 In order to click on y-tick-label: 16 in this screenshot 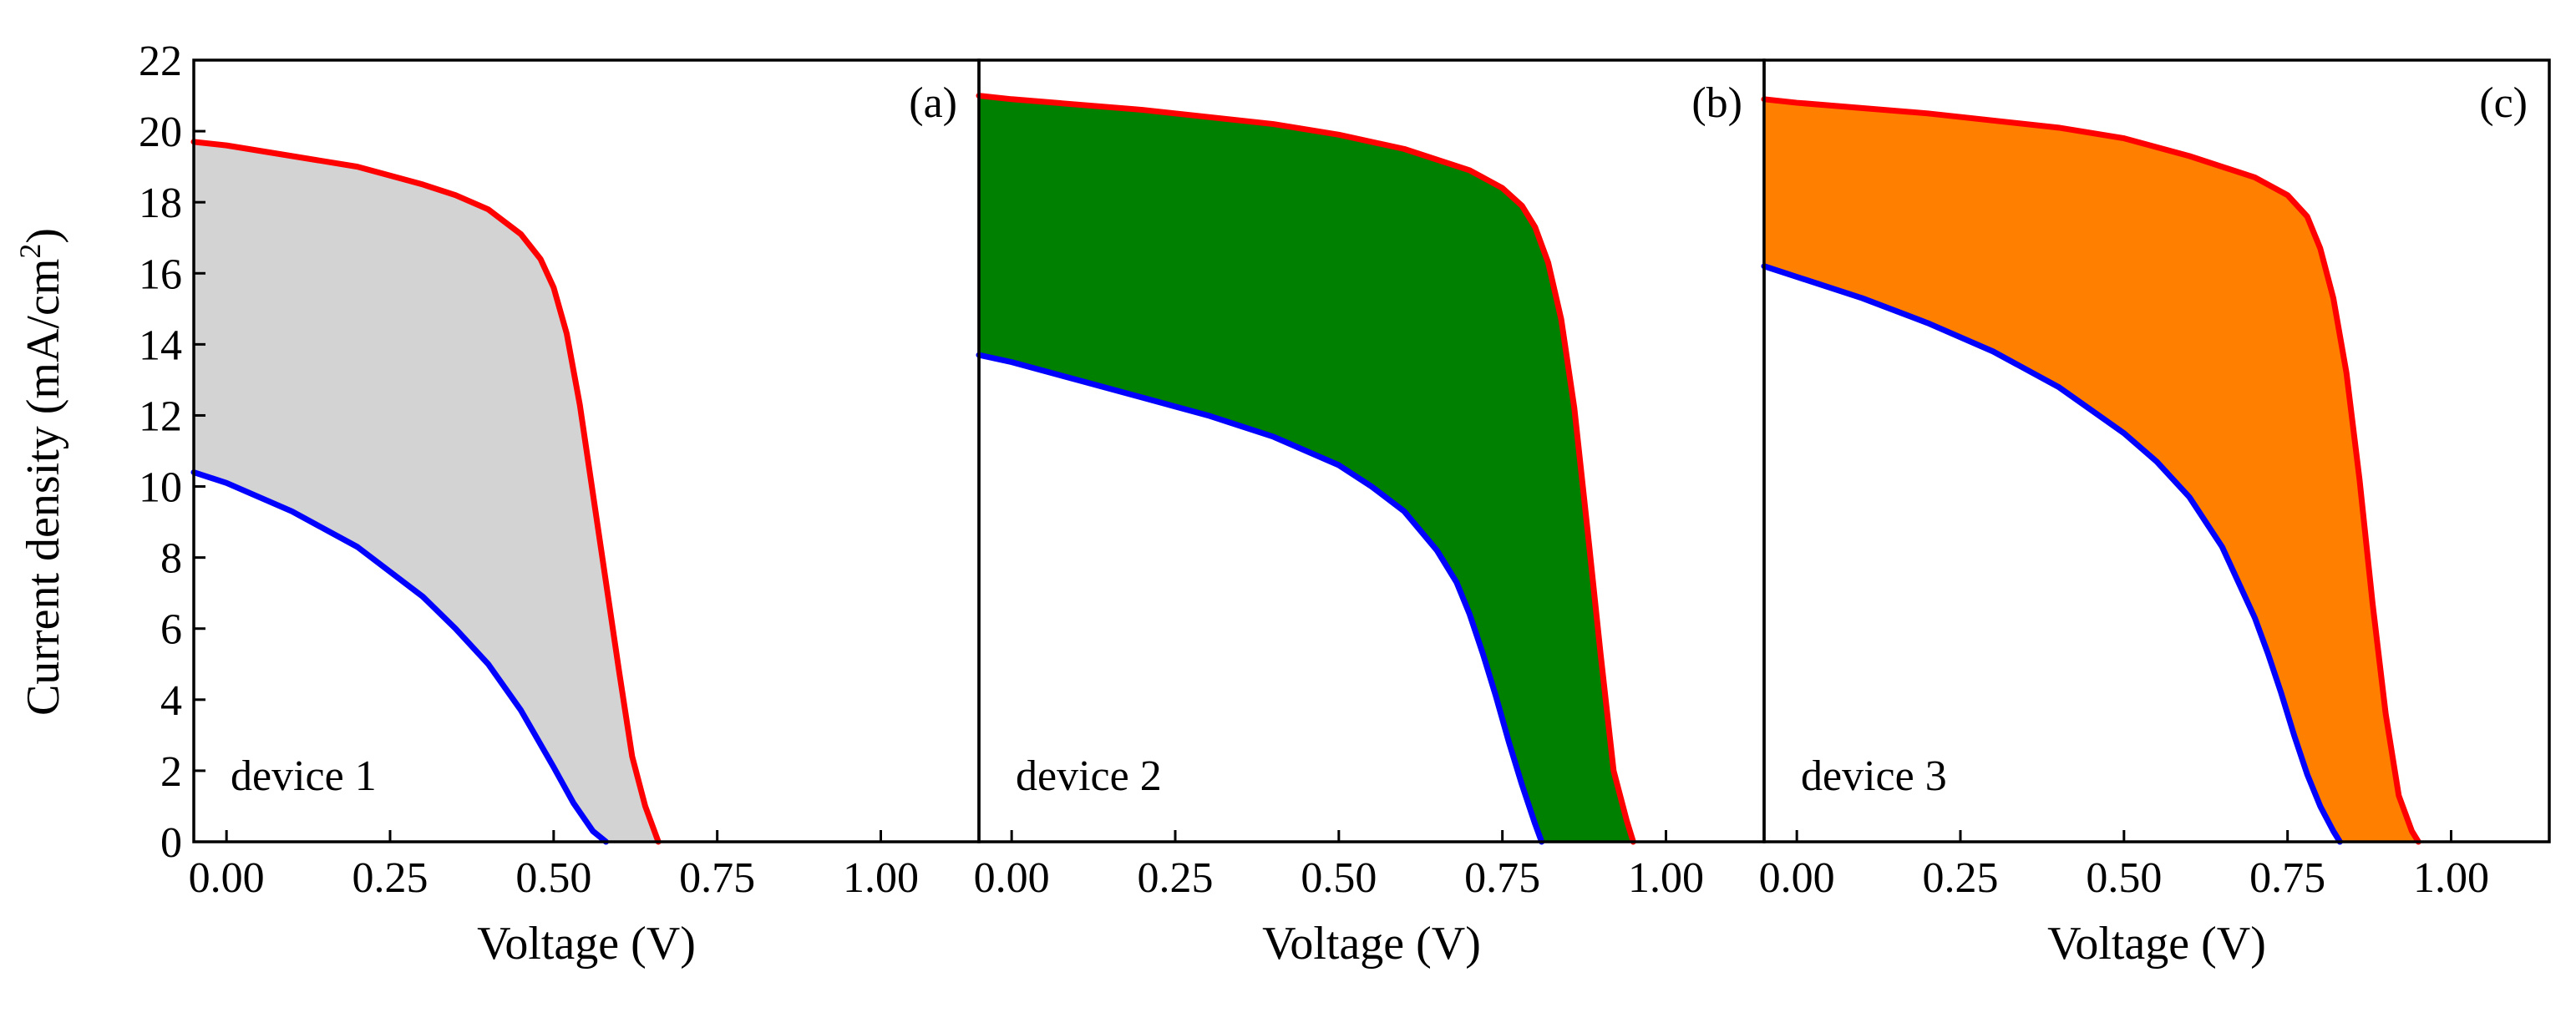, I will do `click(160, 274)`.